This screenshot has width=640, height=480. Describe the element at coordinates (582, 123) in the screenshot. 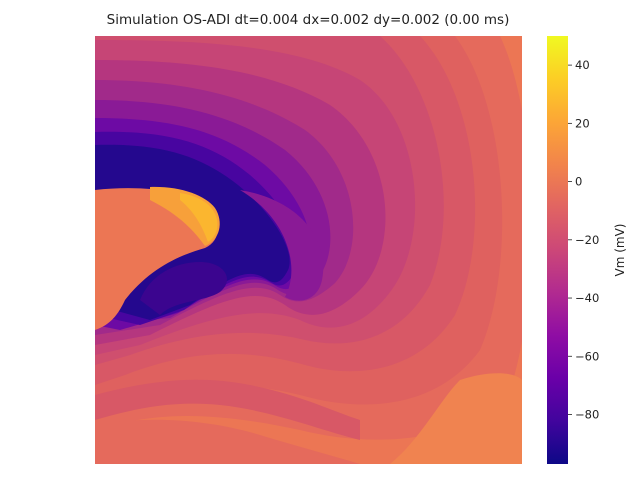

I see `colorbar-tick-label: 20` at that location.